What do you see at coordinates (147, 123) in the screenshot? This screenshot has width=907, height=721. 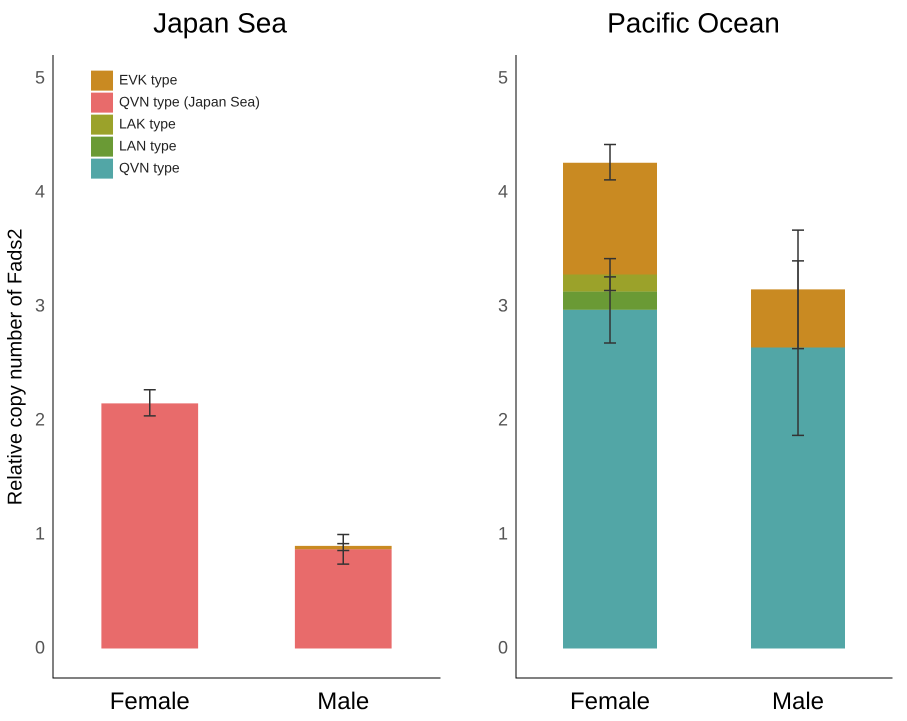 I see `legend-label: LAK type` at bounding box center [147, 123].